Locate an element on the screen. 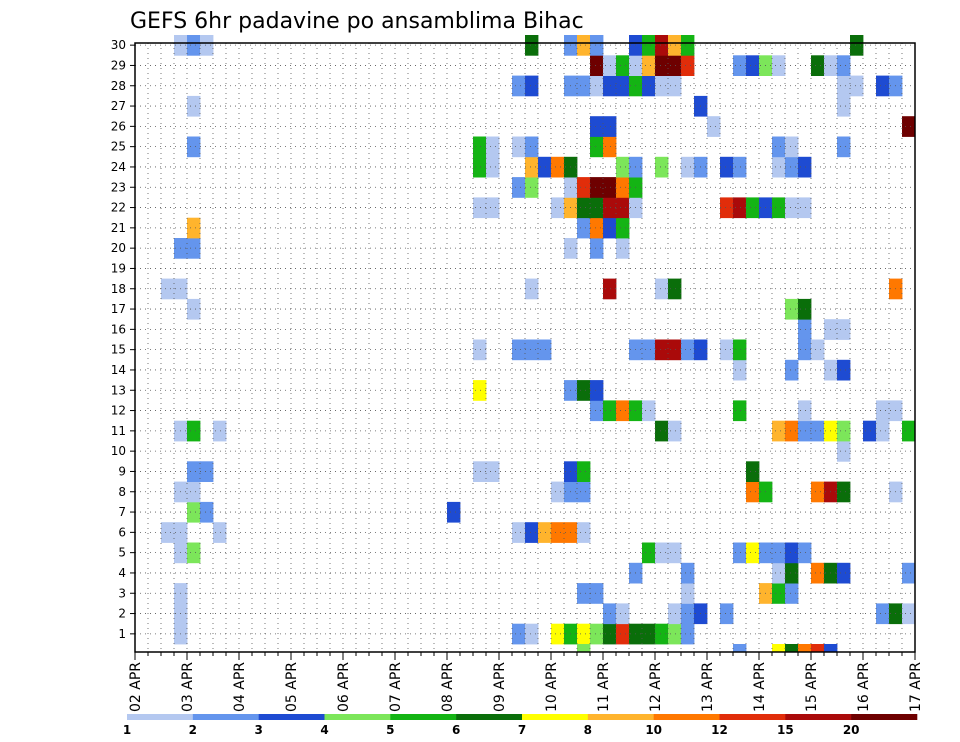  heat-cell-m29-s42 is located at coordinates (675, 65).